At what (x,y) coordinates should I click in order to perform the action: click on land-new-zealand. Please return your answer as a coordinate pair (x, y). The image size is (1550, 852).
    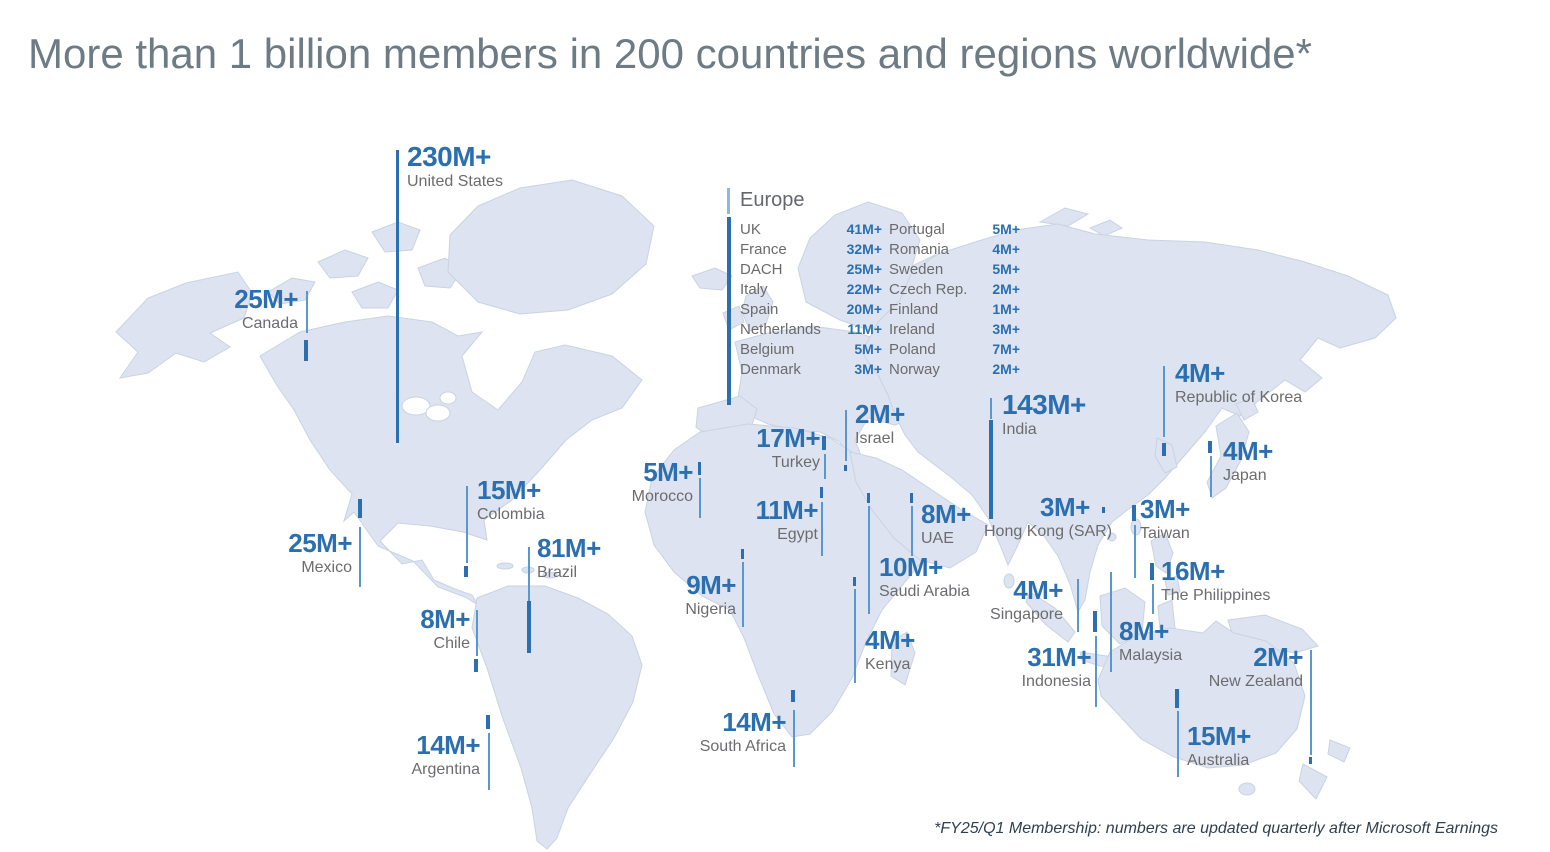
    Looking at the image, I should click on (1339, 751).